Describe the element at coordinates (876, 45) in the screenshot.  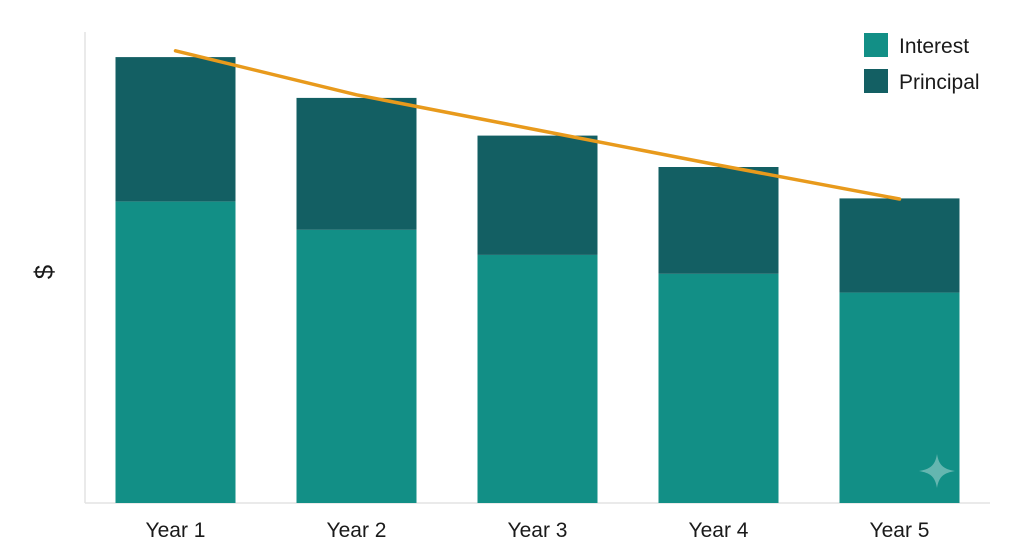
I see `legend-swatch-interest` at that location.